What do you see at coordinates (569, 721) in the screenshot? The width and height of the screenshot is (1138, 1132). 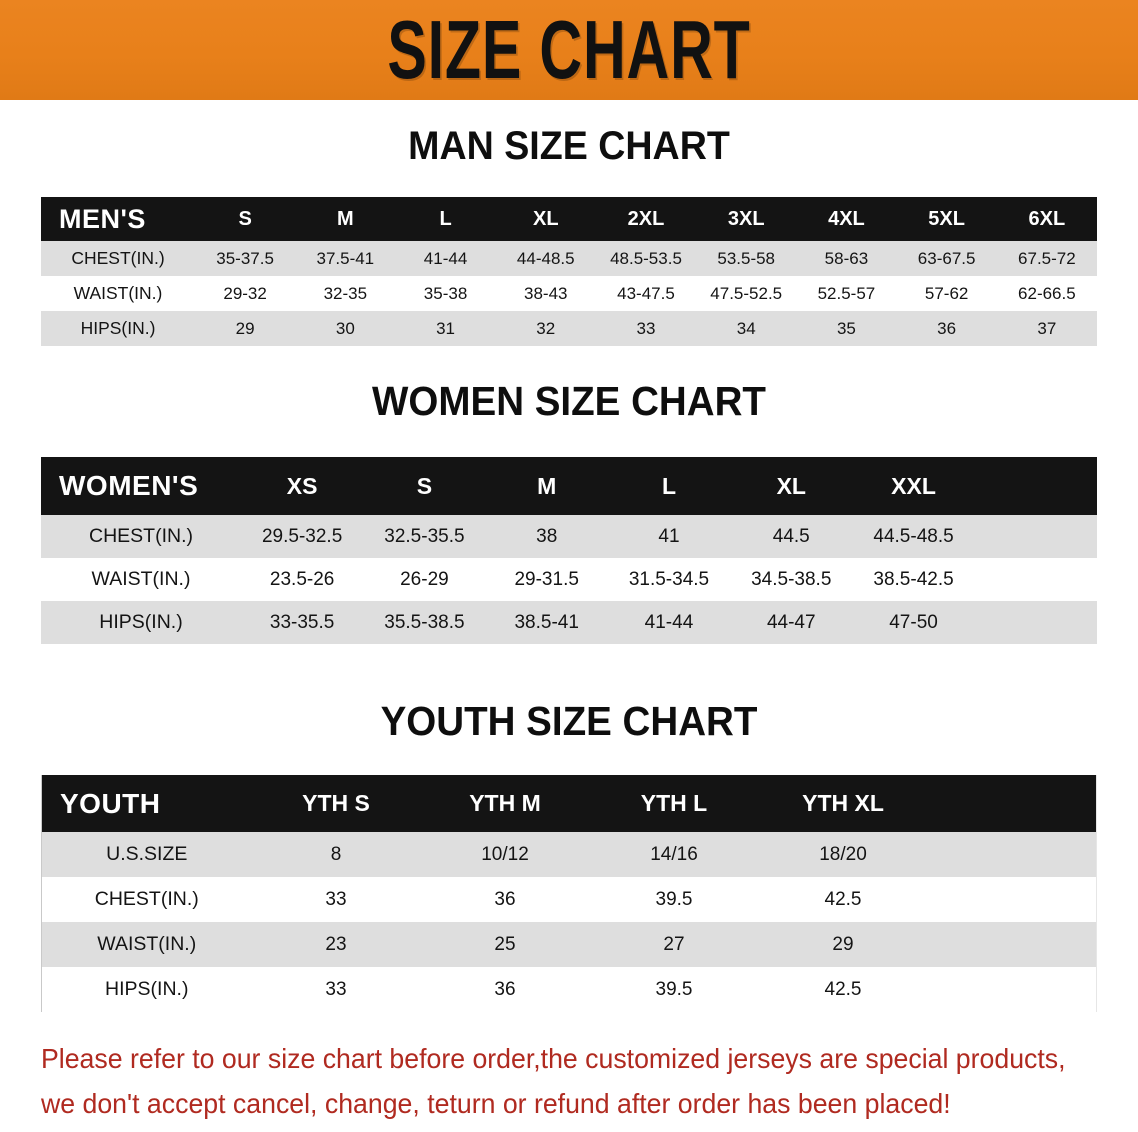 I see `youth-section-title: YOUTH SIZE CHART` at bounding box center [569, 721].